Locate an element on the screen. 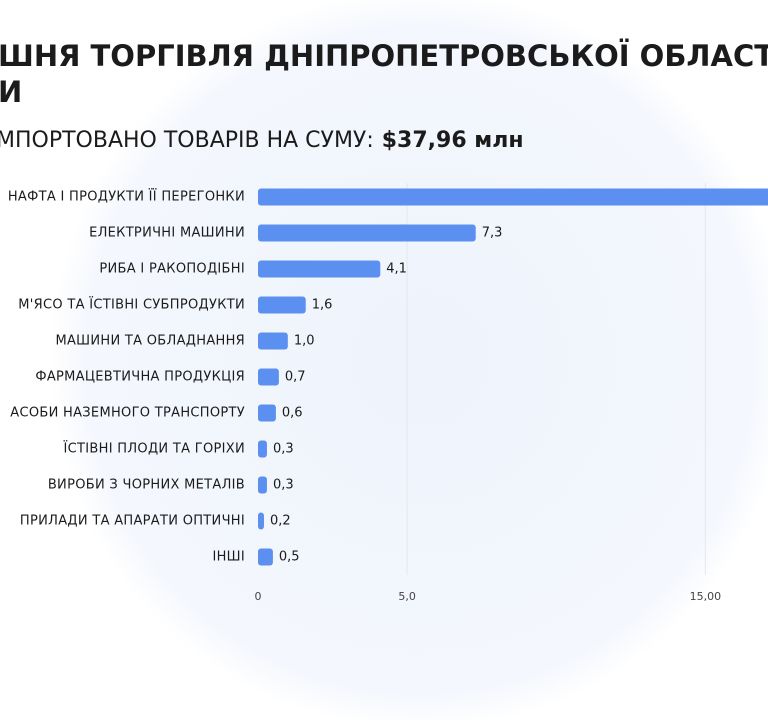 This screenshot has height=720, width=768. subtitle-total: $37,96 млн is located at coordinates (453, 140).